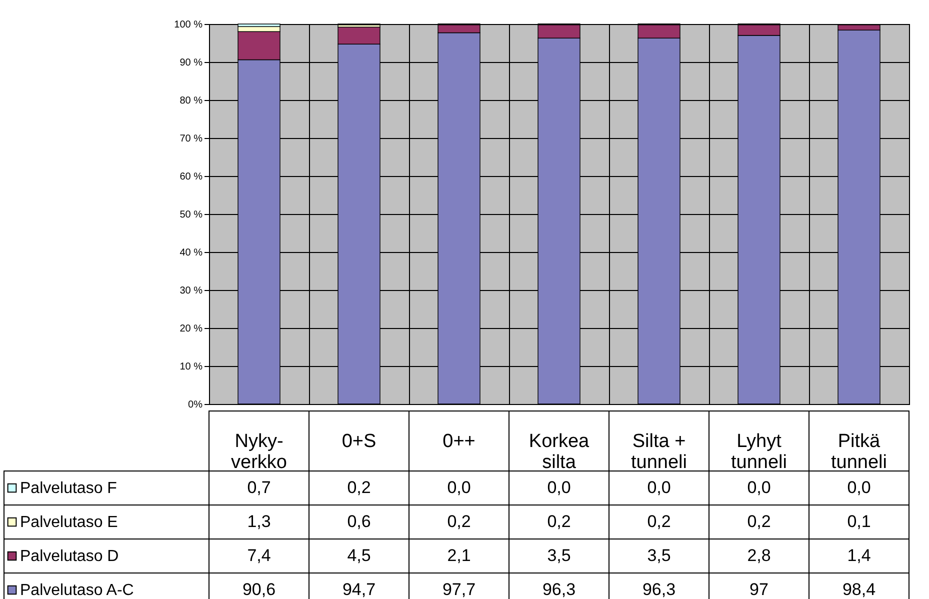 The image size is (929, 599). What do you see at coordinates (195, 405) in the screenshot?
I see `y-tick-label: 0%` at bounding box center [195, 405].